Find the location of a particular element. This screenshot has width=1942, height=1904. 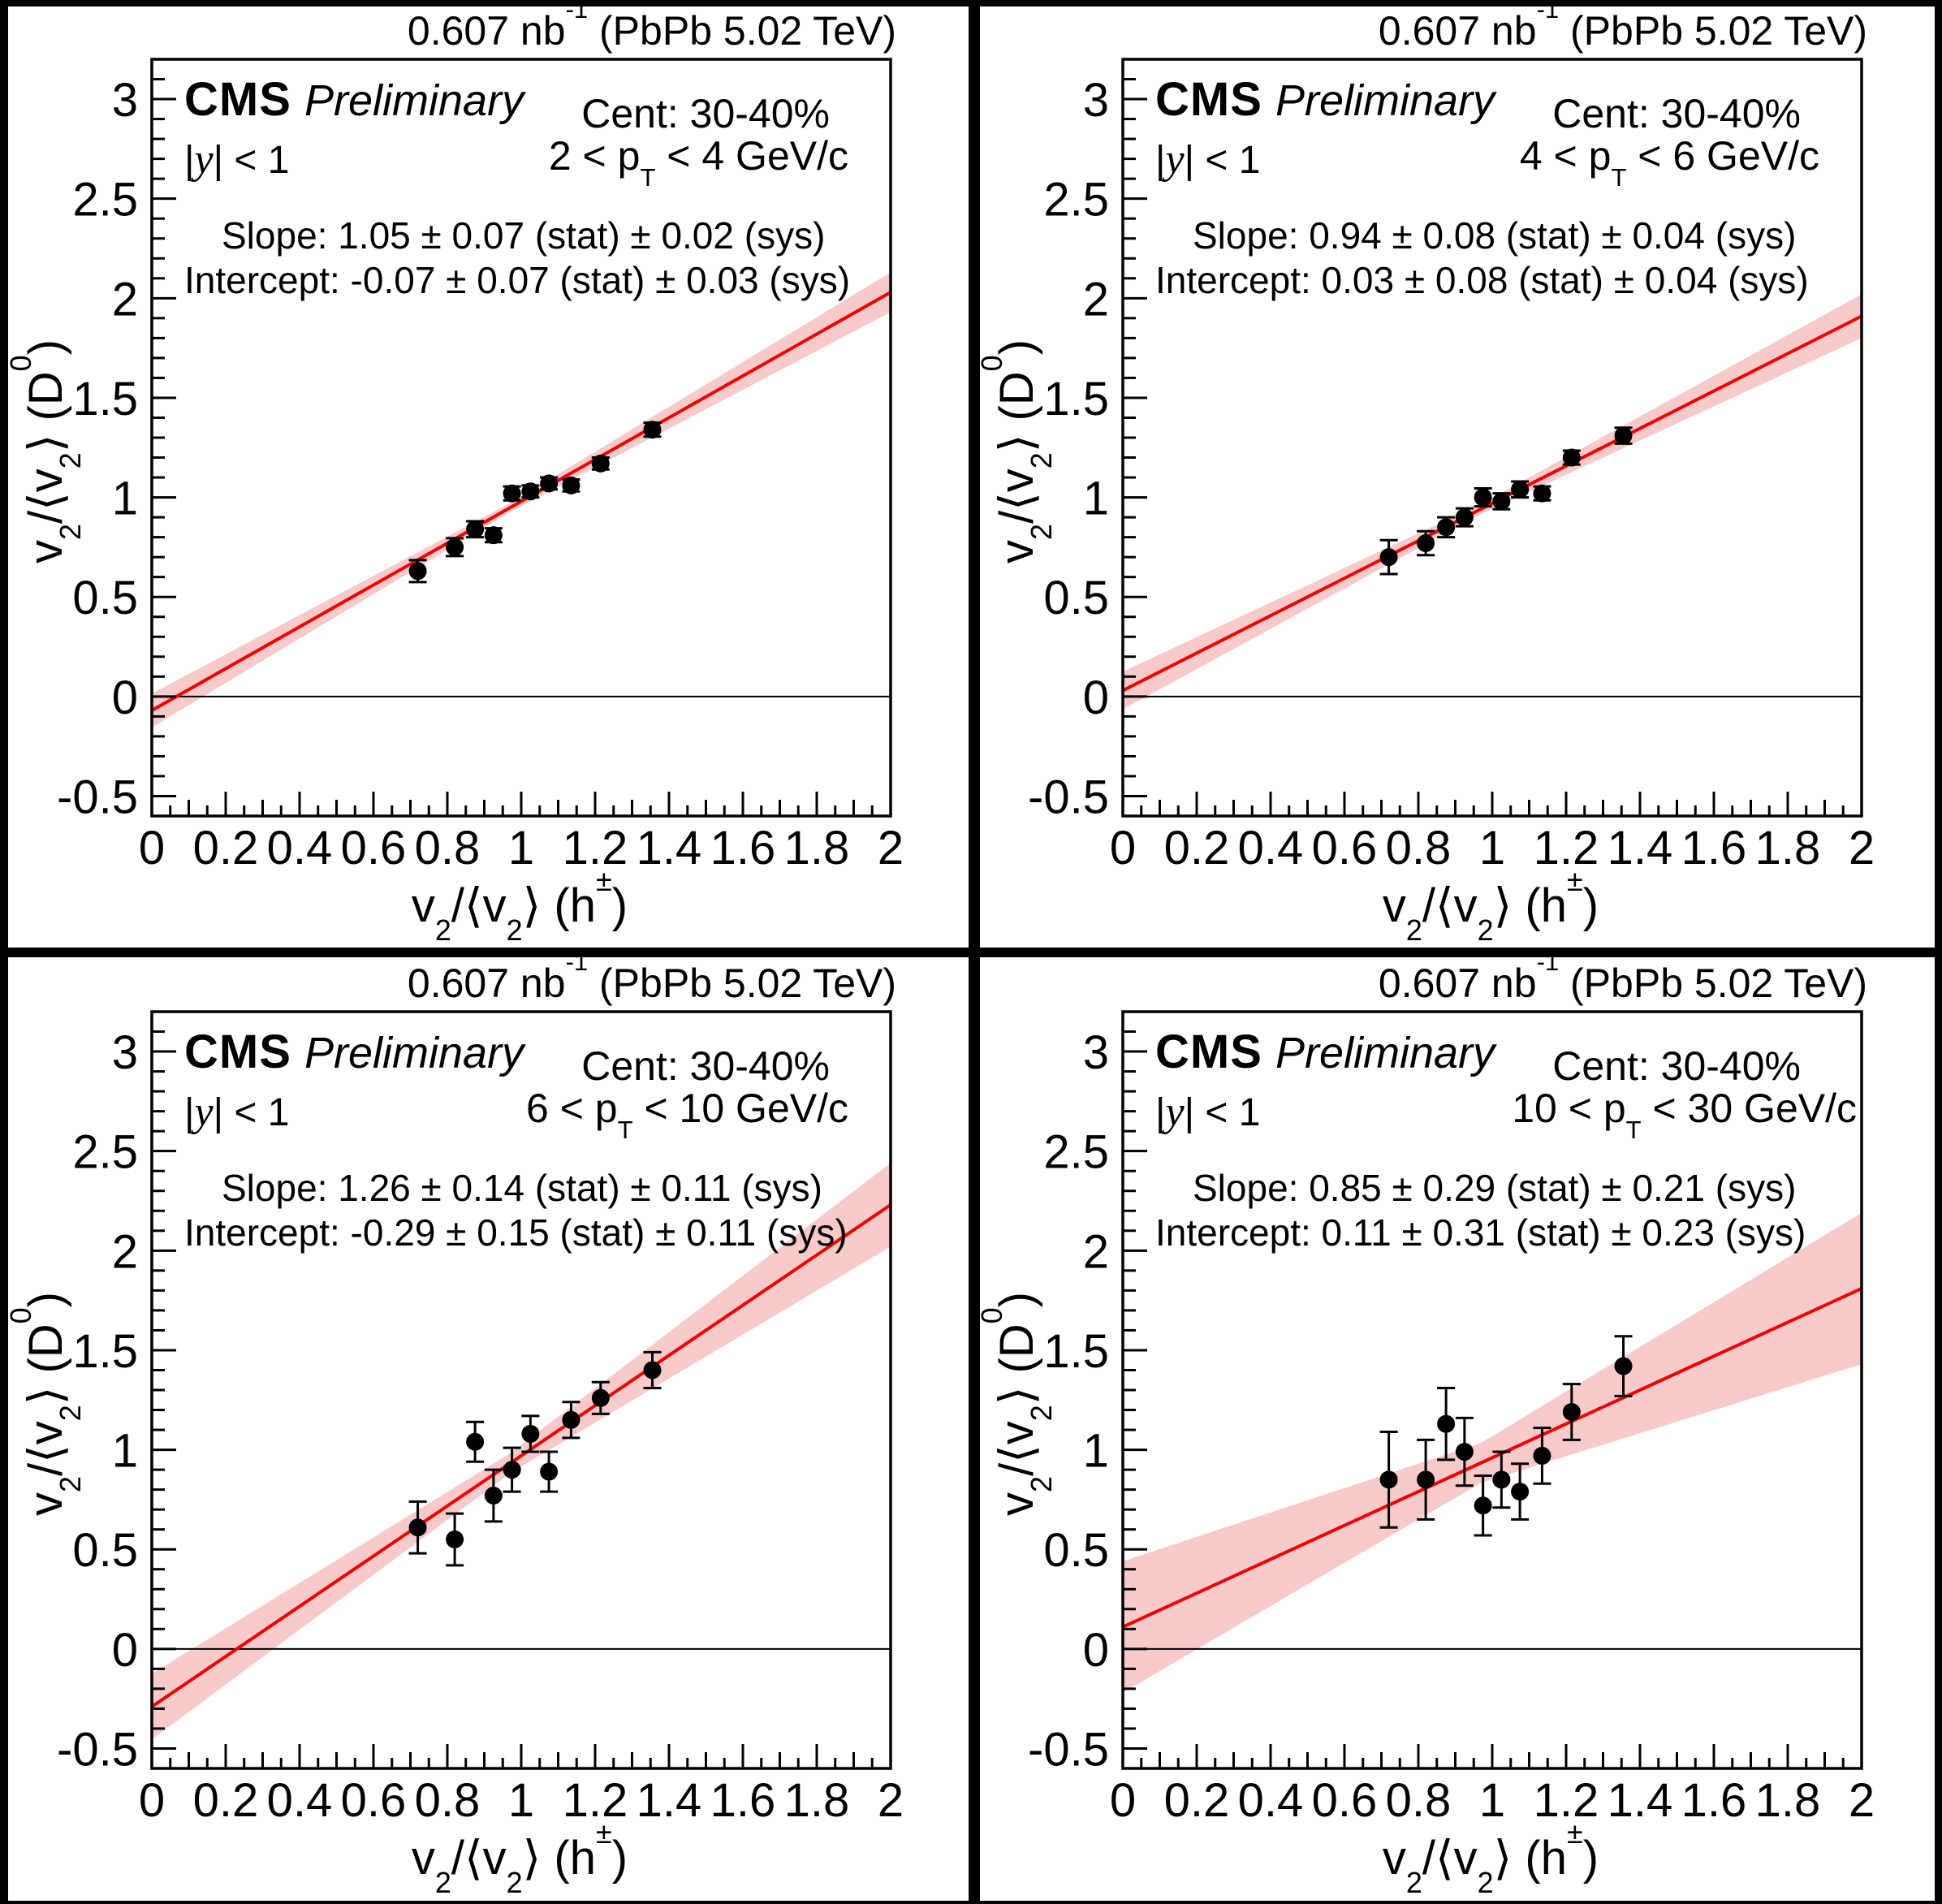

y-tick-label: 1.5 is located at coordinates (105, 1351).